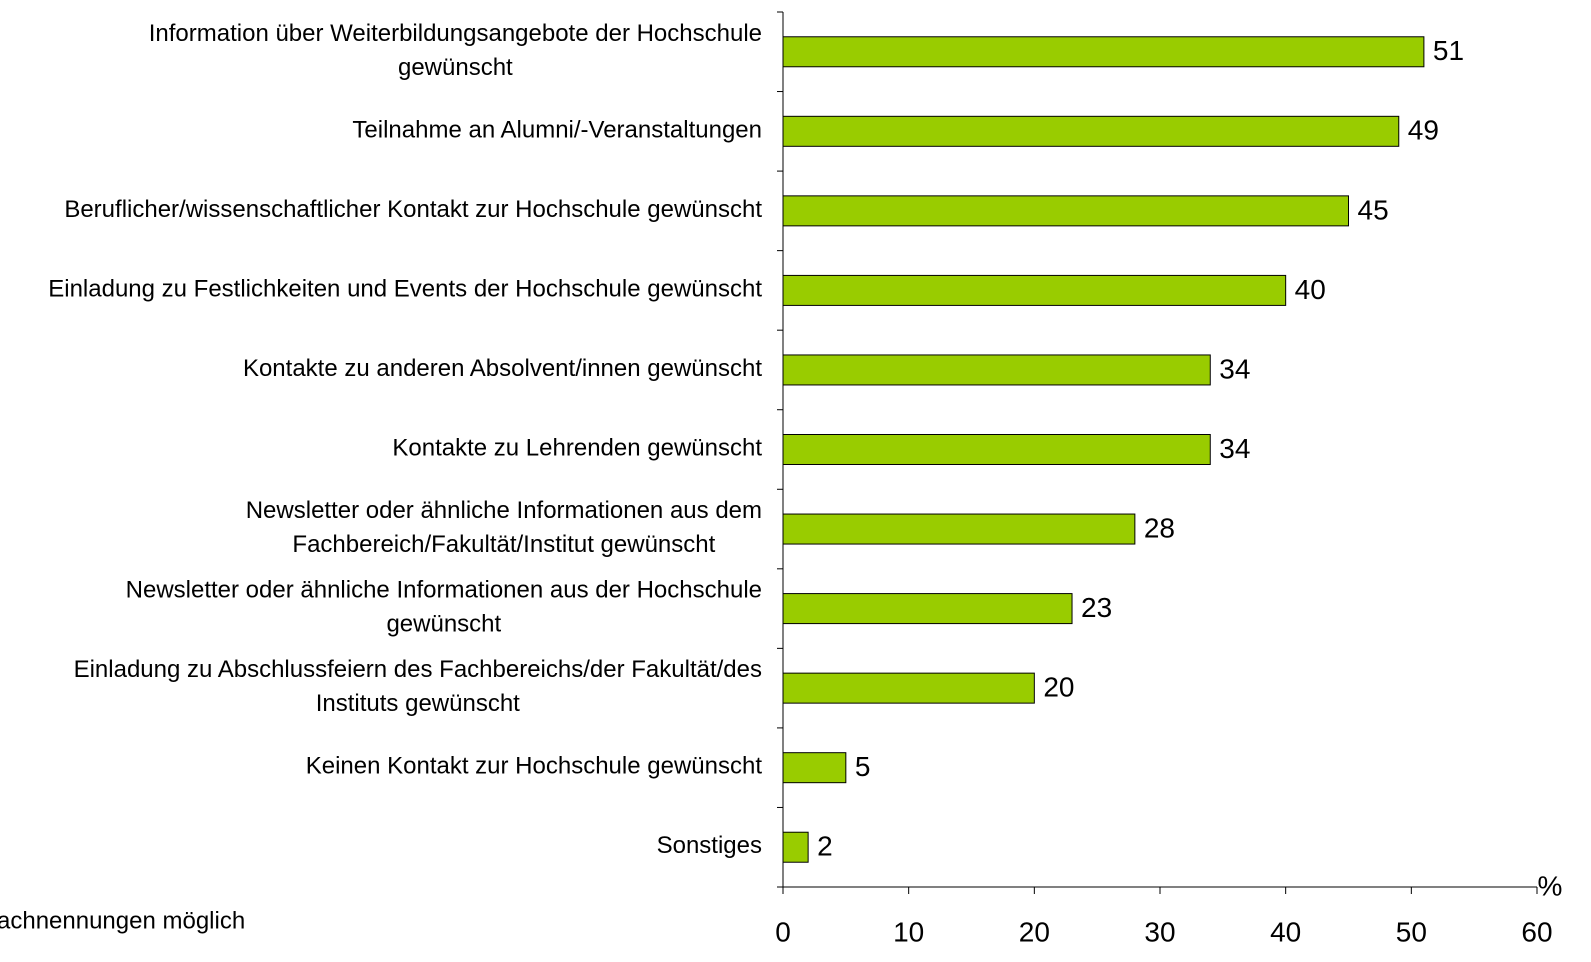 This screenshot has height=962, width=1591. Describe the element at coordinates (1373, 209) in the screenshot. I see `value-label: 45` at that location.